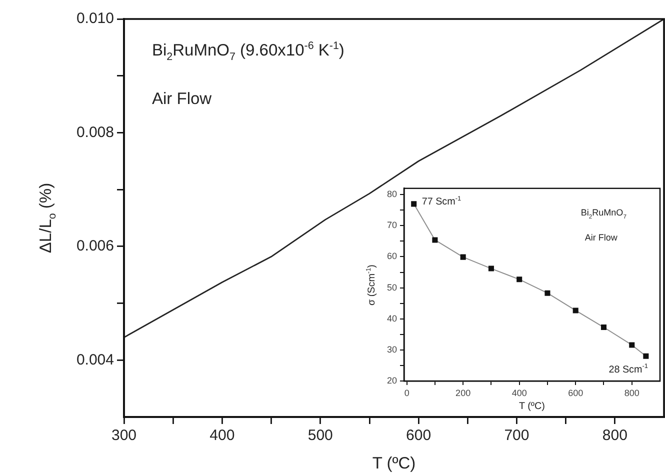  What do you see at coordinates (391, 318) in the screenshot?
I see `y-tick-label: 40` at bounding box center [391, 318].